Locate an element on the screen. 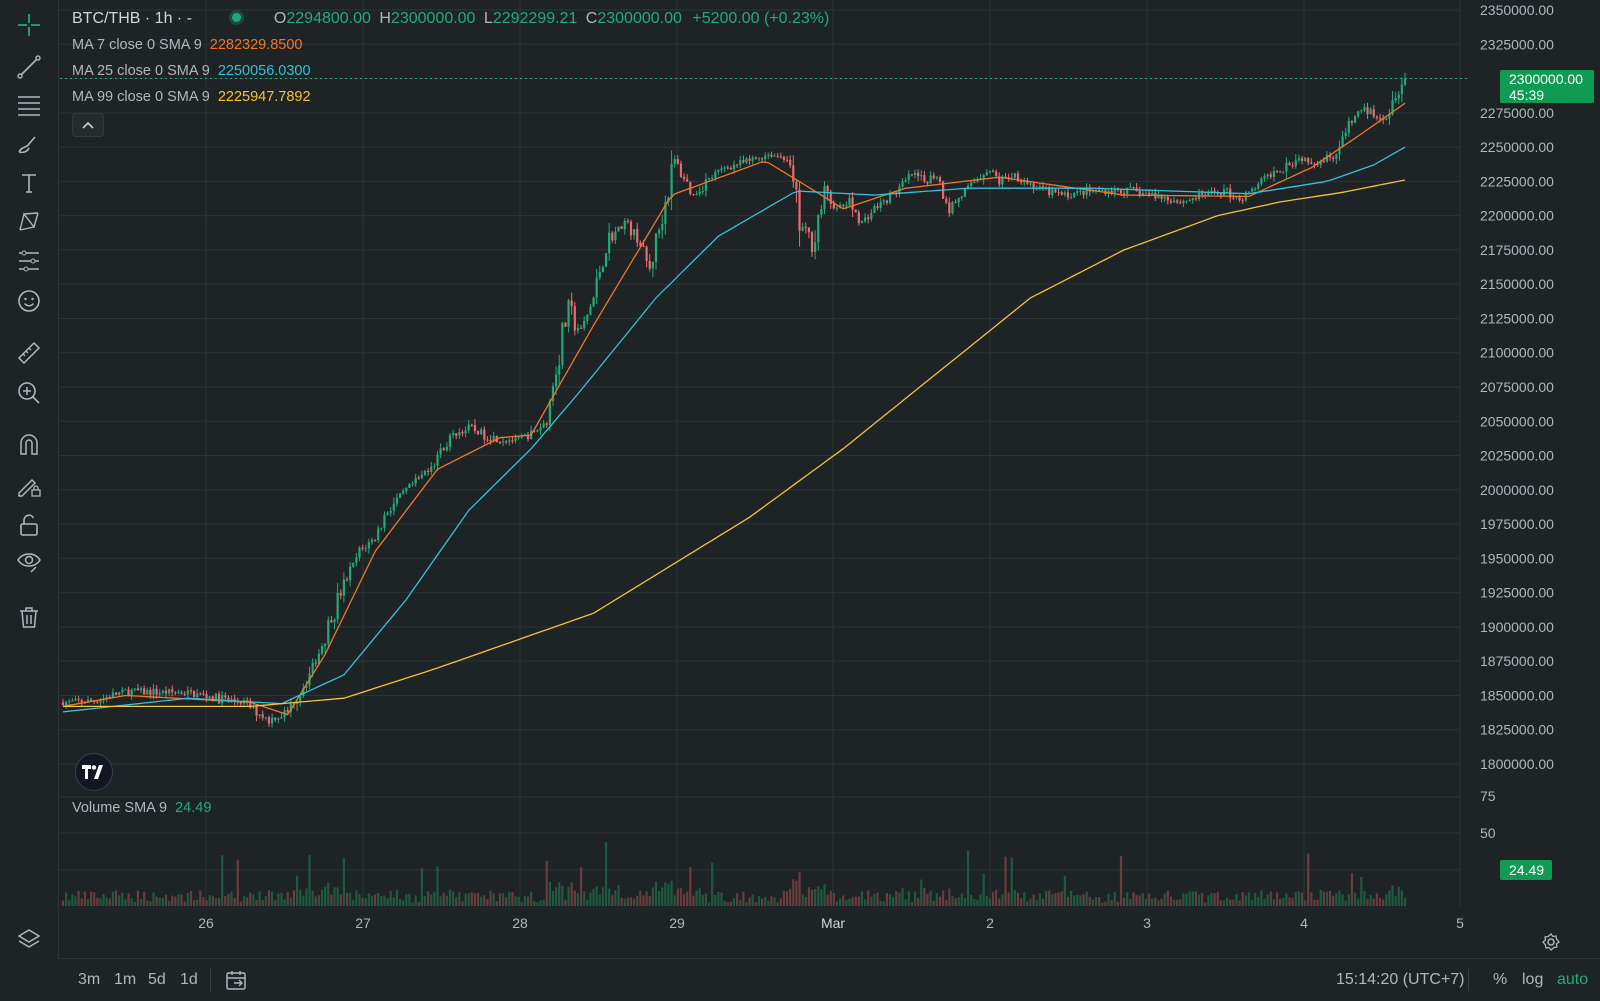 This screenshot has width=1600, height=1001. range-5d-button: 5d is located at coordinates (157, 979).